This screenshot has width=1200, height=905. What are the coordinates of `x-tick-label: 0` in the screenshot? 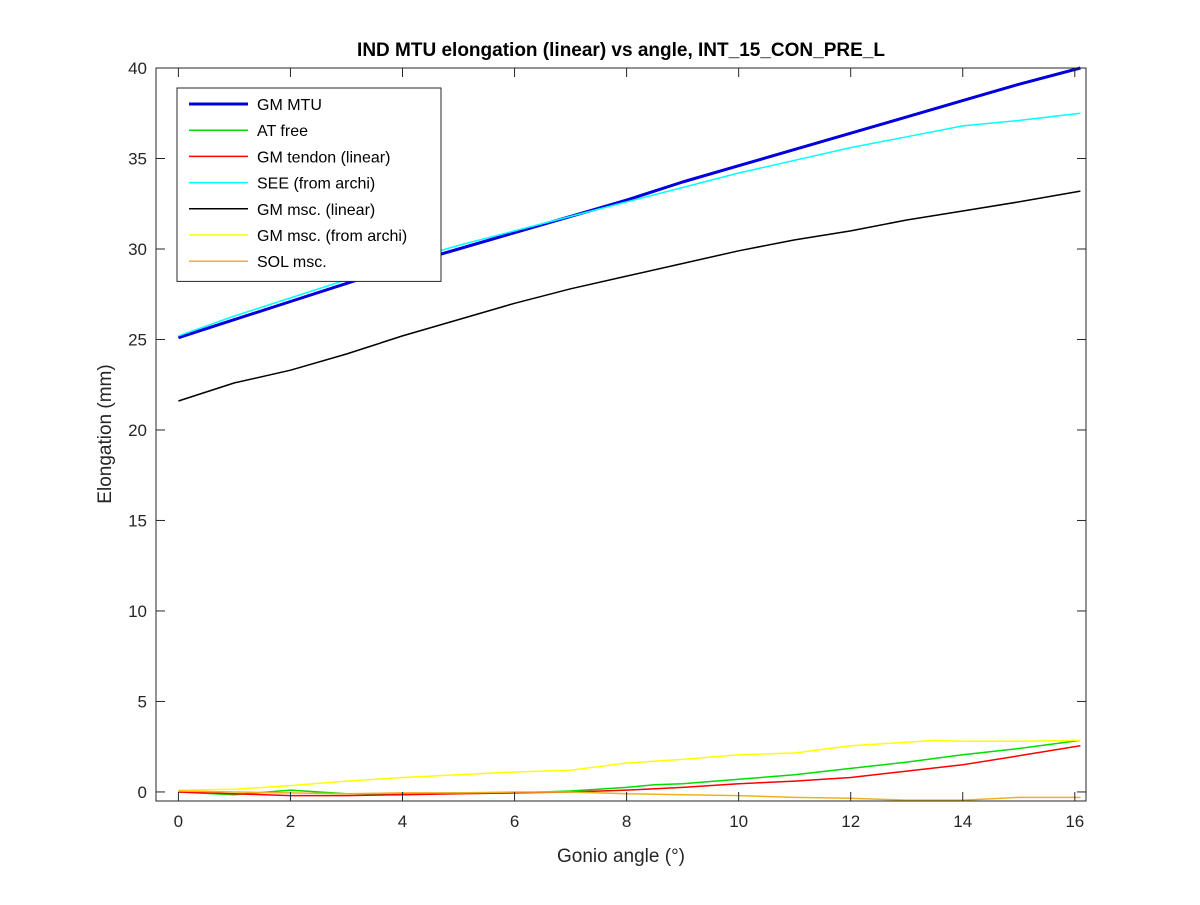 It's located at (178, 821).